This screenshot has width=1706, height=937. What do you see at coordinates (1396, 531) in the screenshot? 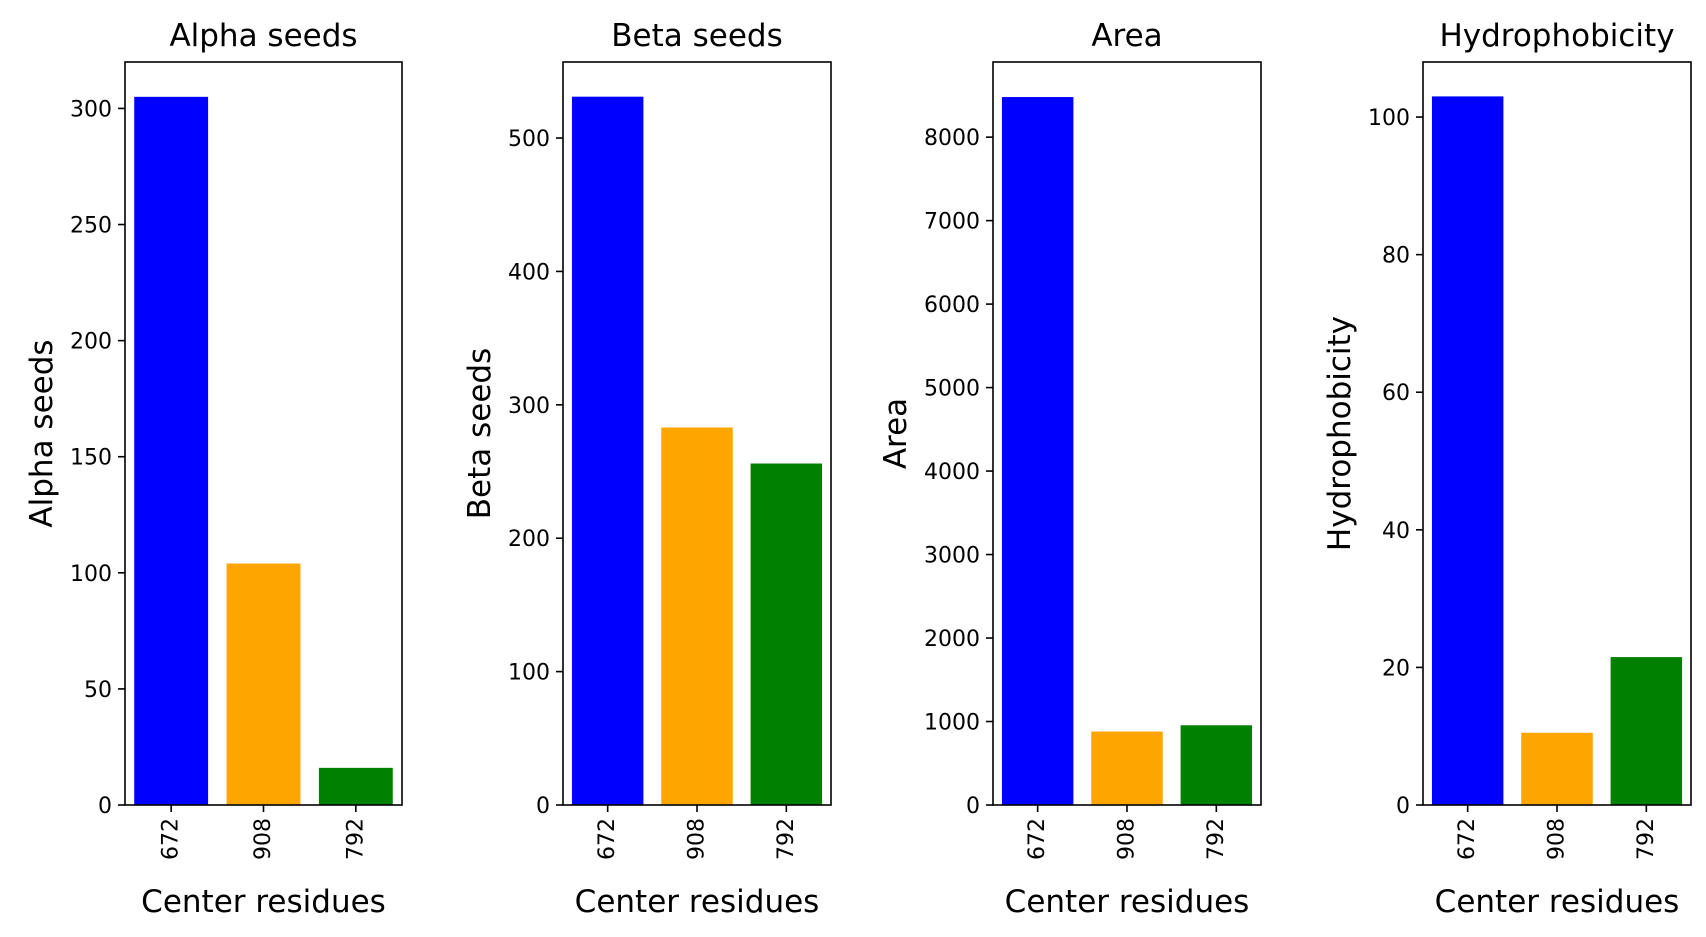
I see `y-tick-label: 40` at bounding box center [1396, 531].